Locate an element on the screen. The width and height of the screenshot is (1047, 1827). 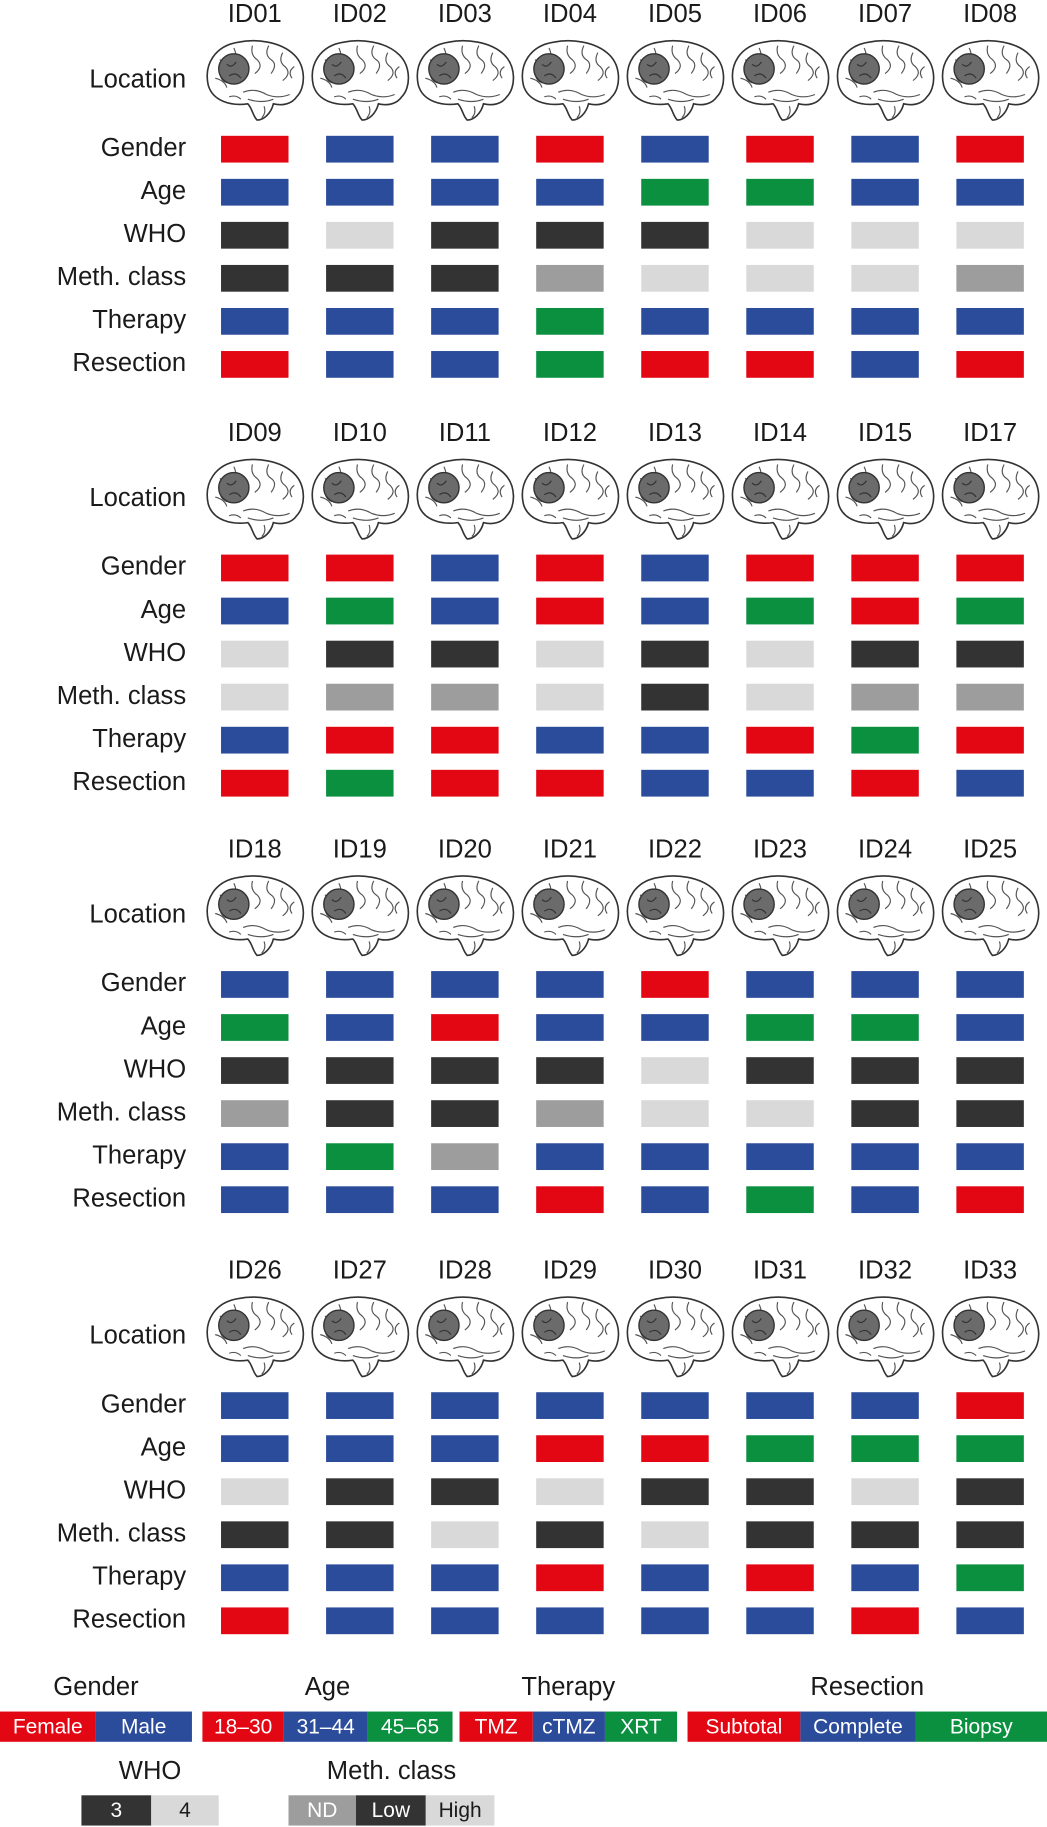
row-label: Therapy is located at coordinates (139, 1155).